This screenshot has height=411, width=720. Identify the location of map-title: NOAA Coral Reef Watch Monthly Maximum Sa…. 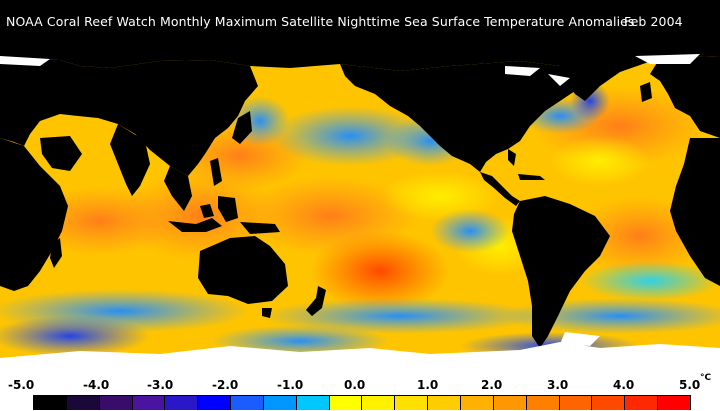
(320, 21).